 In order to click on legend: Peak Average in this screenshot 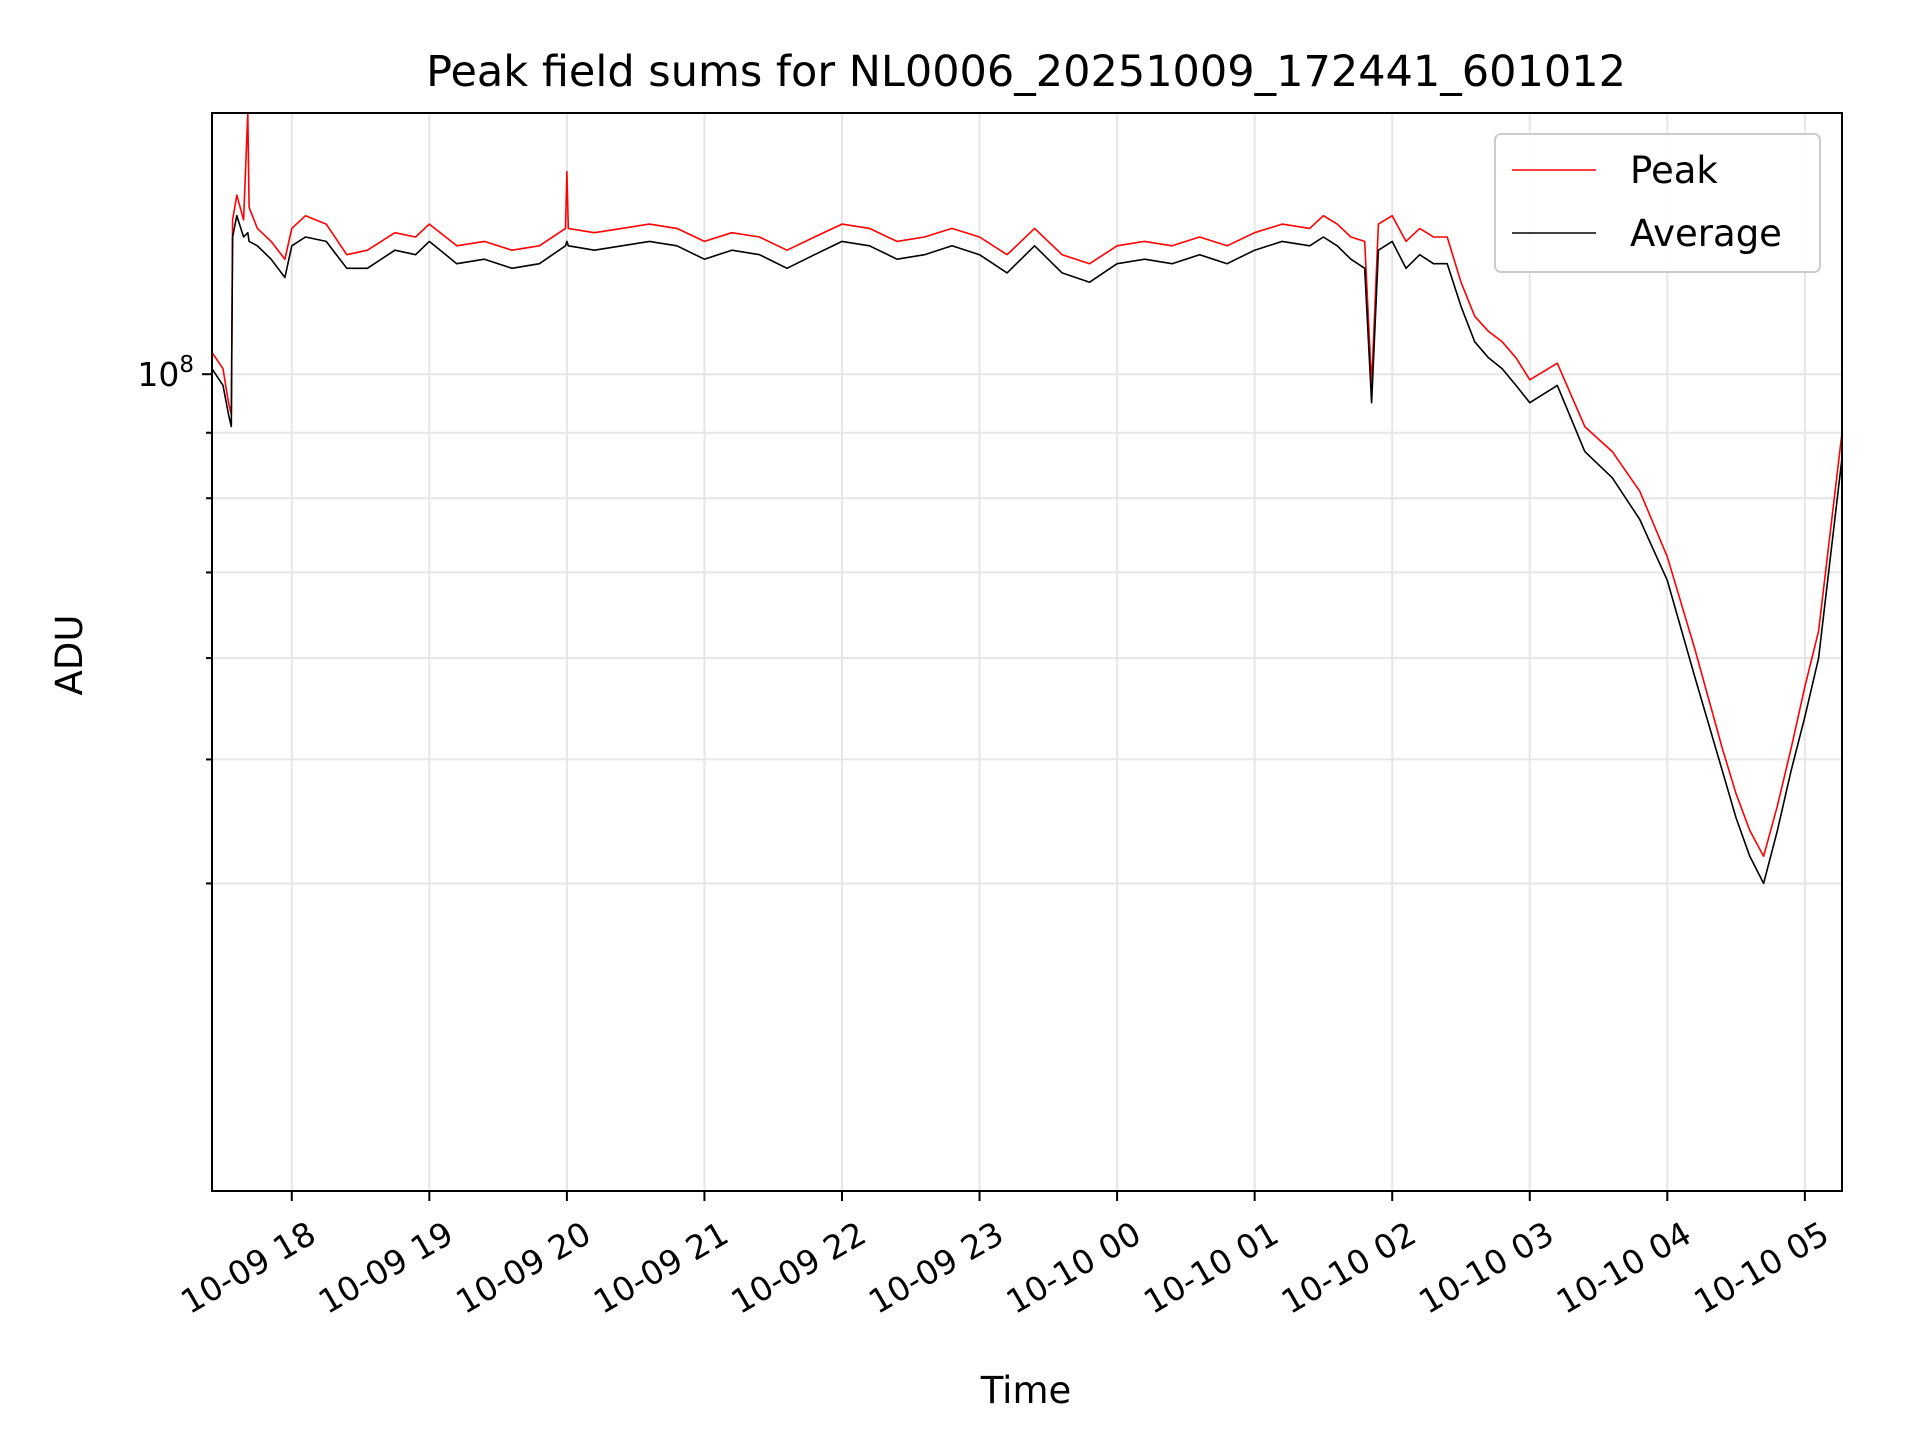, I will do `click(1657, 203)`.